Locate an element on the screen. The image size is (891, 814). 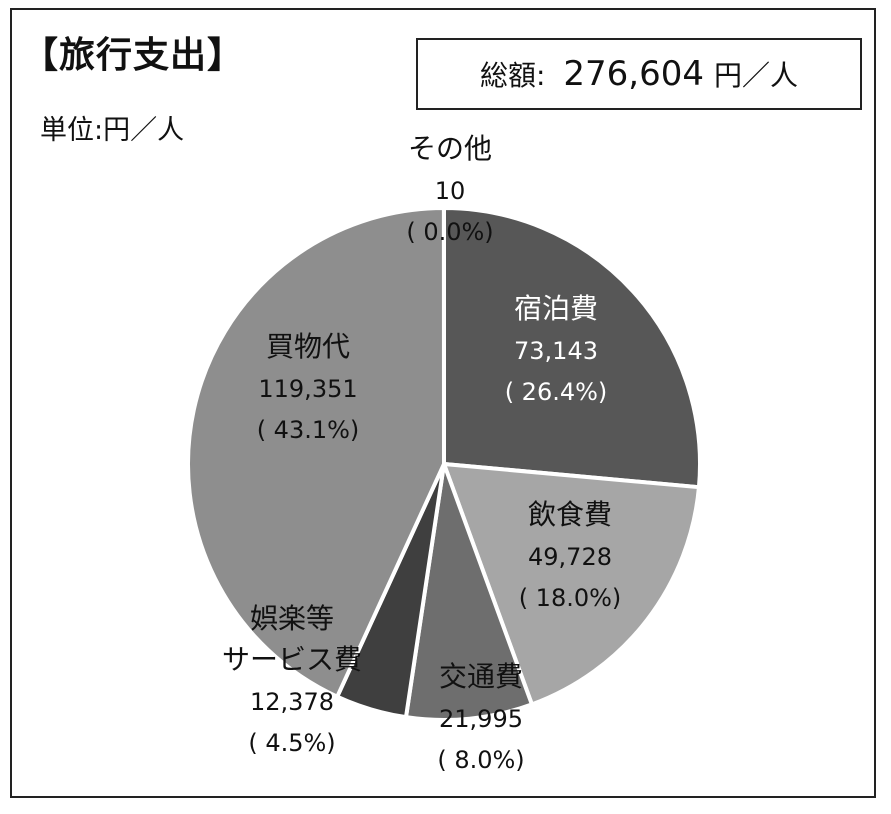
slice-pct-label-0: ( 26.4%) is located at coordinates (556, 392).